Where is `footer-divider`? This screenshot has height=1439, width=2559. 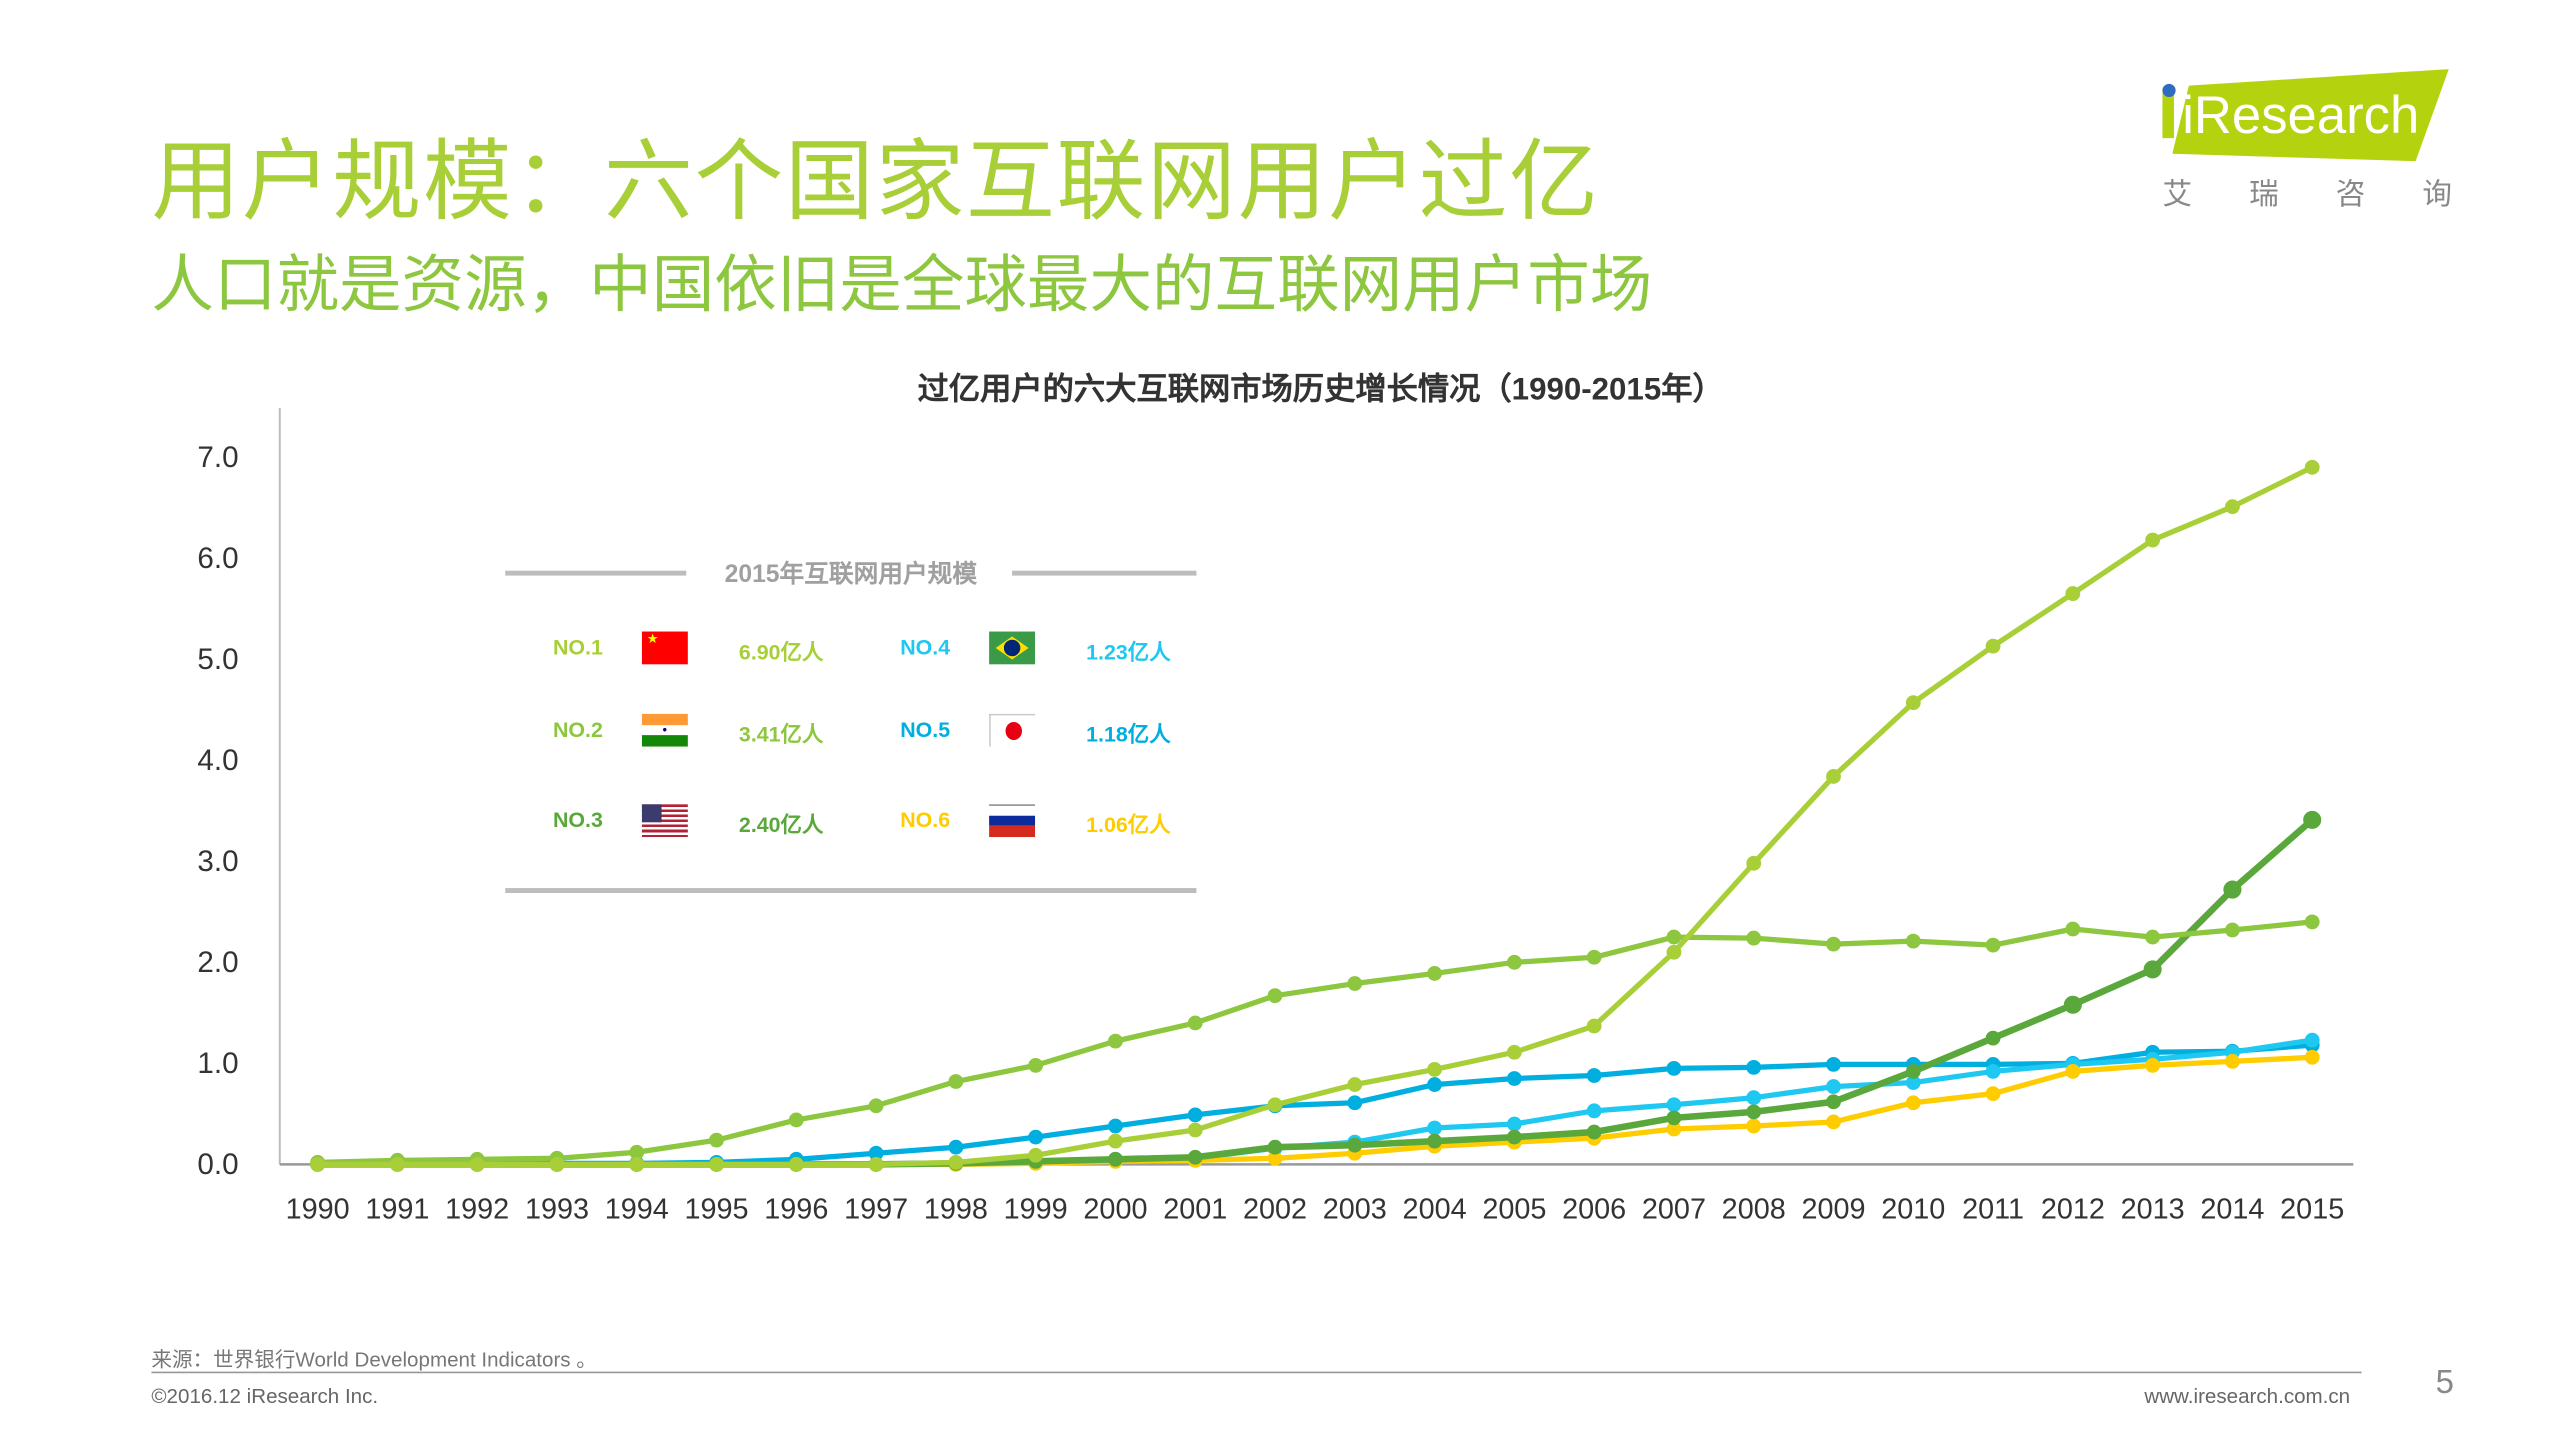 footer-divider is located at coordinates (1256, 1372).